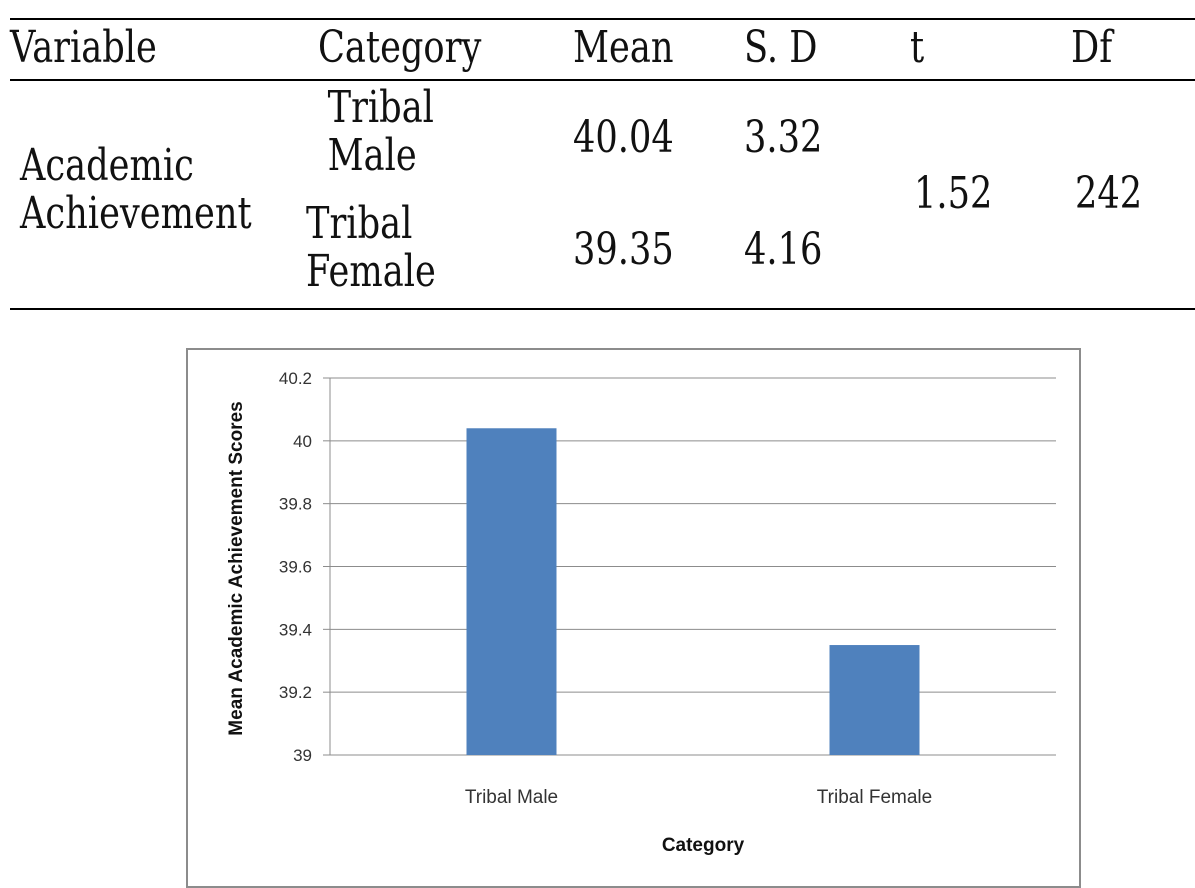 Image resolution: width=1195 pixels, height=888 pixels. I want to click on df-value: 242, so click(1109, 193).